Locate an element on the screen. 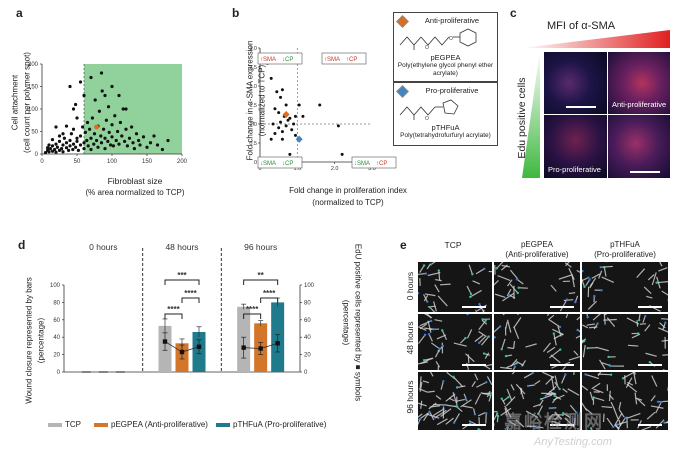 This screenshot has width=680, height=459. wound-col-title-3: pTHFuA is located at coordinates (625, 244).